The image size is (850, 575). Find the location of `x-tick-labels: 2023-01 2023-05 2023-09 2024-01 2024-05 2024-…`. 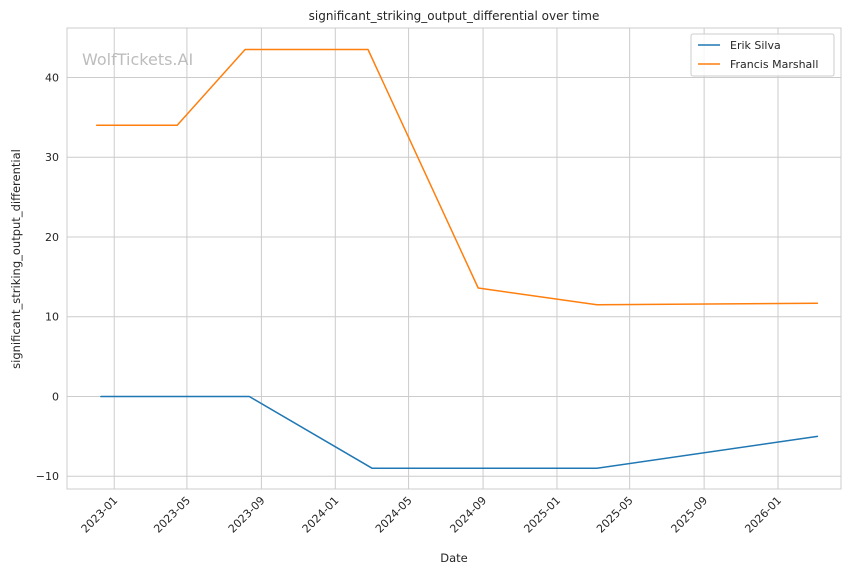

x-tick-labels: 2023-01 2023-05 2023-09 2024-01 2024-05 2024-… is located at coordinates (431, 515).